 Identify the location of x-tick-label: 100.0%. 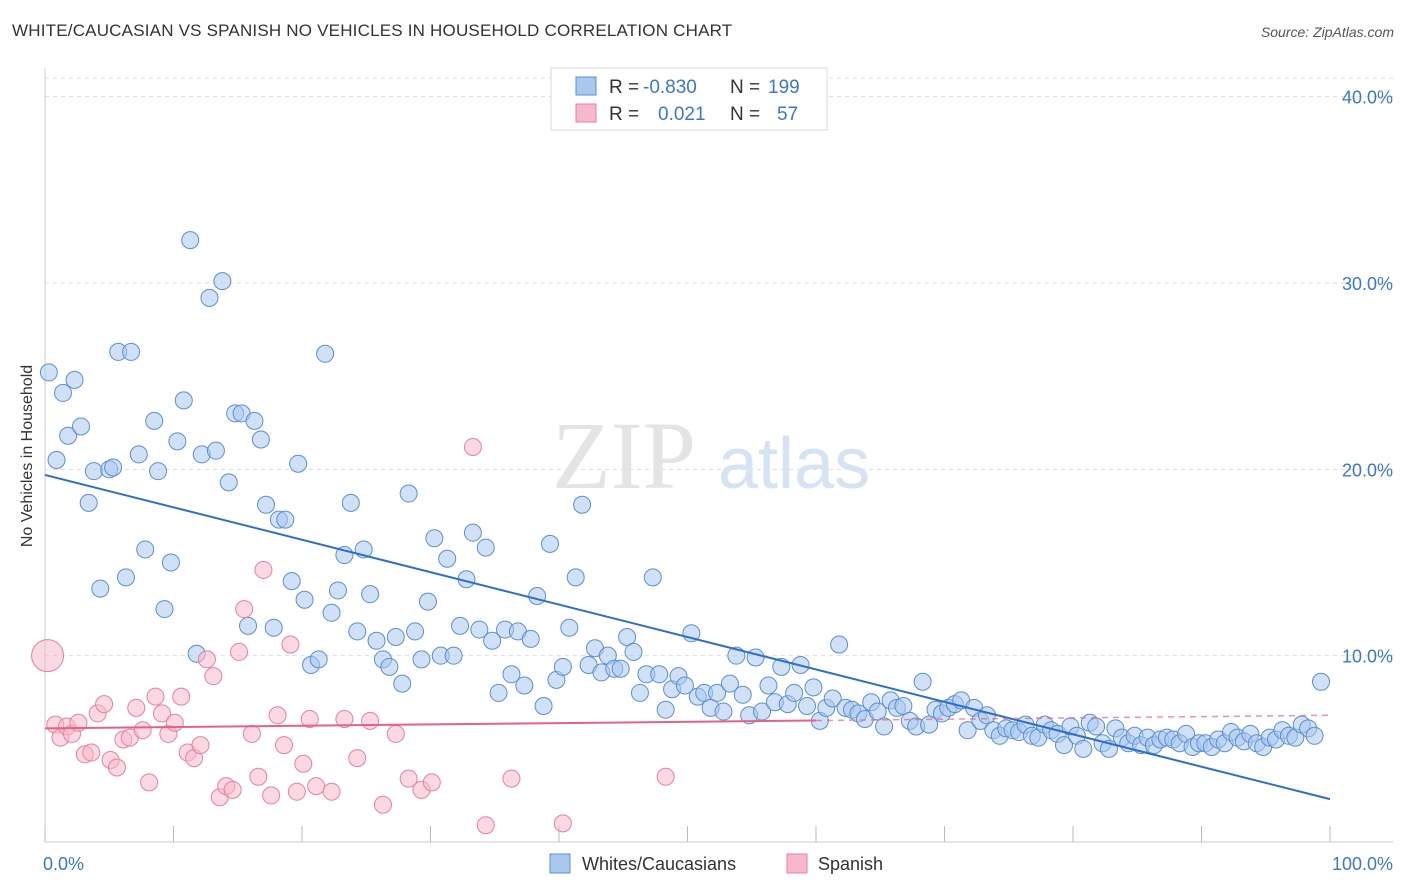
(1362, 864).